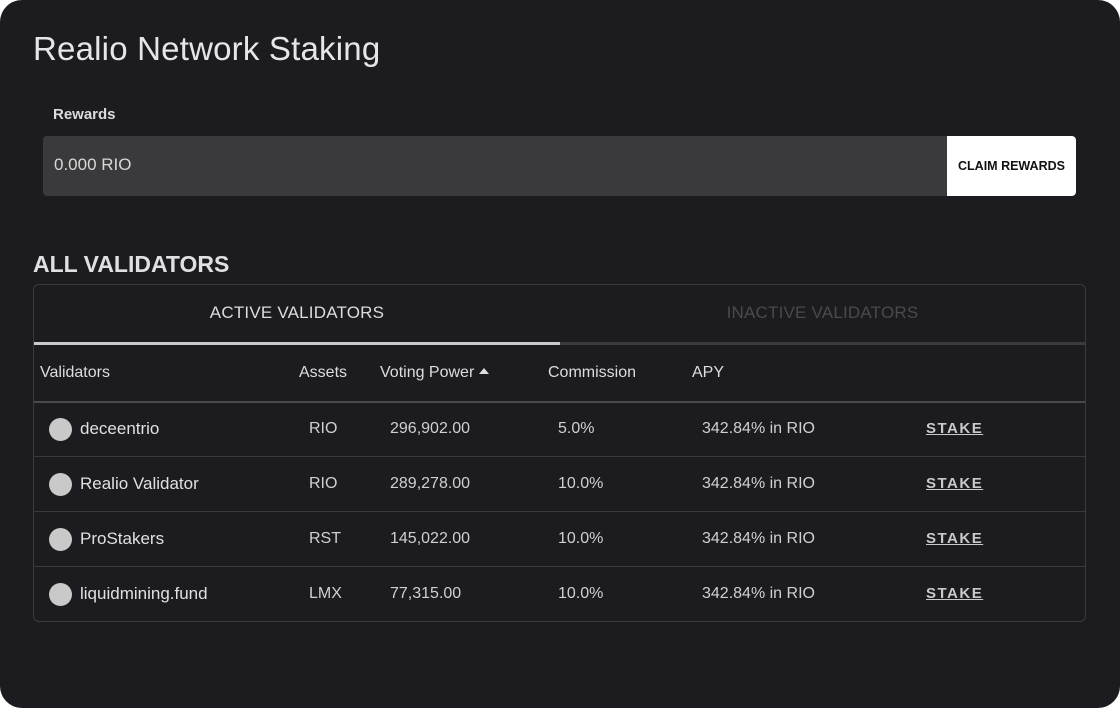  Describe the element at coordinates (139, 483) in the screenshot. I see `validator-name: Realio Validator` at that location.